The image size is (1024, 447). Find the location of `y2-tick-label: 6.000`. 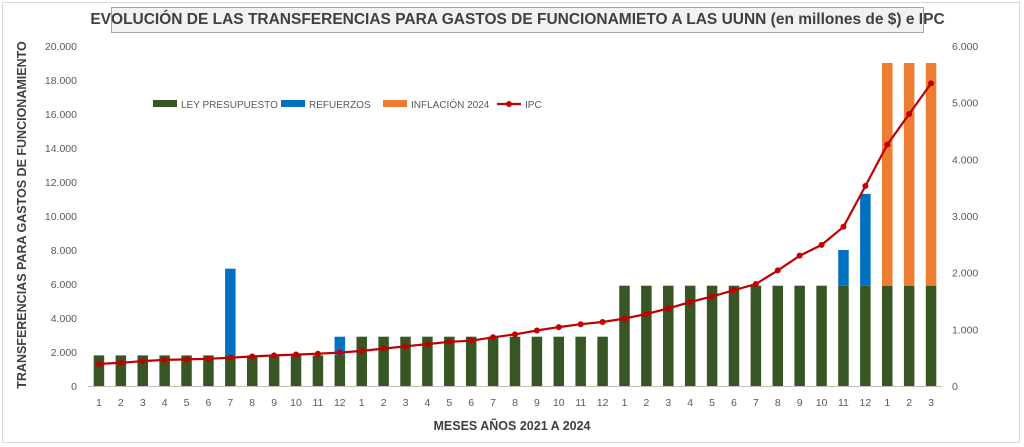

y2-tick-label: 6.000 is located at coordinates (965, 47).